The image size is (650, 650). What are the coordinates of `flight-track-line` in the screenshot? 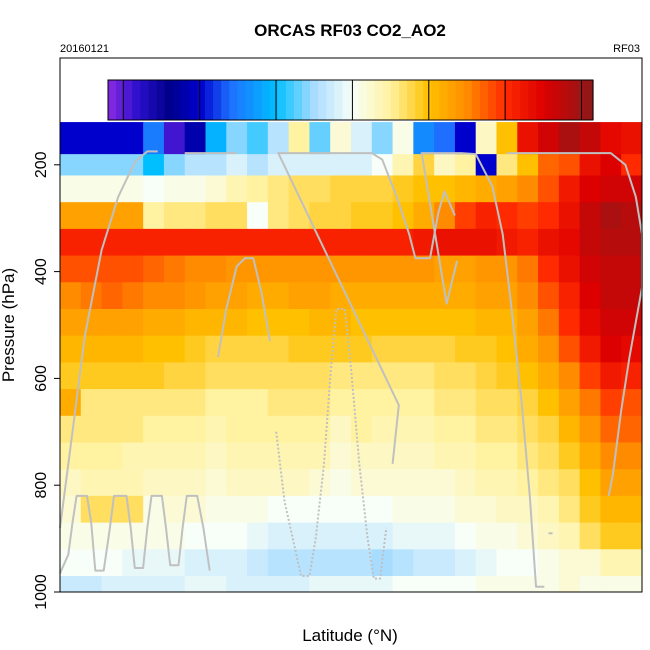 It's located at (366, 308).